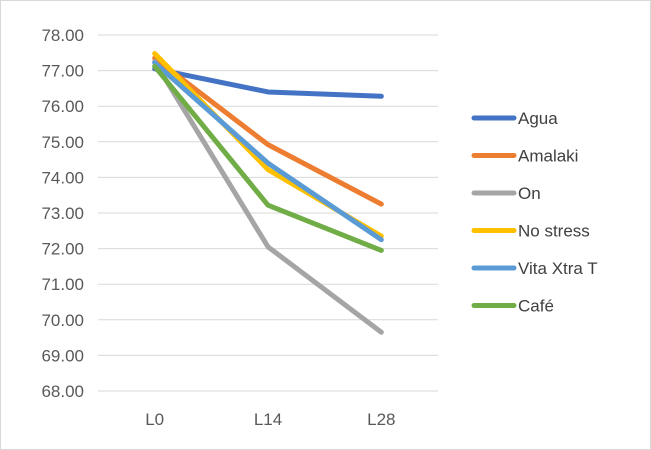 The height and width of the screenshot is (450, 651). What do you see at coordinates (62, 249) in the screenshot?
I see `y-tick-label: 72.00` at bounding box center [62, 249].